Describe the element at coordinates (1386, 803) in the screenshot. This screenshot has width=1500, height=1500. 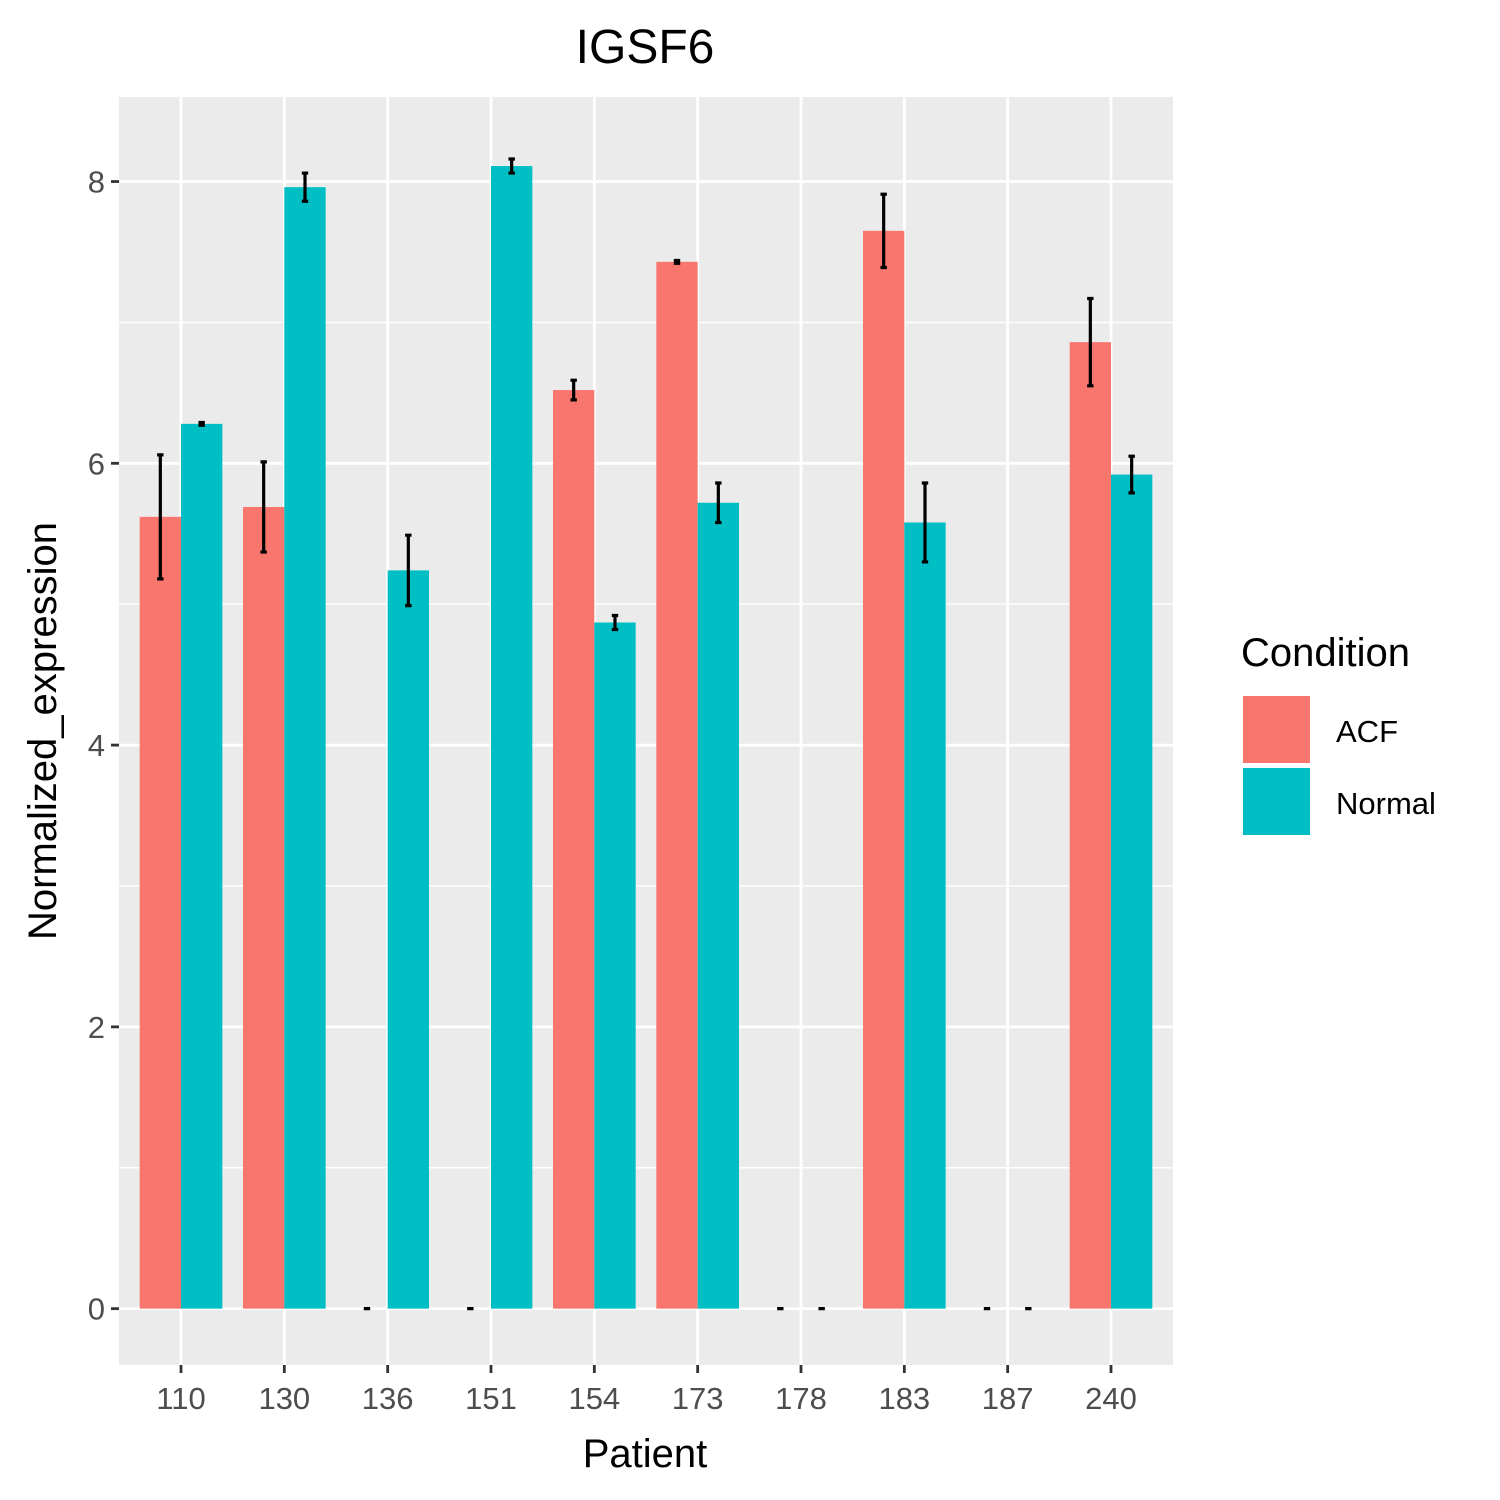
I see `legend-label-normal: Normal` at that location.